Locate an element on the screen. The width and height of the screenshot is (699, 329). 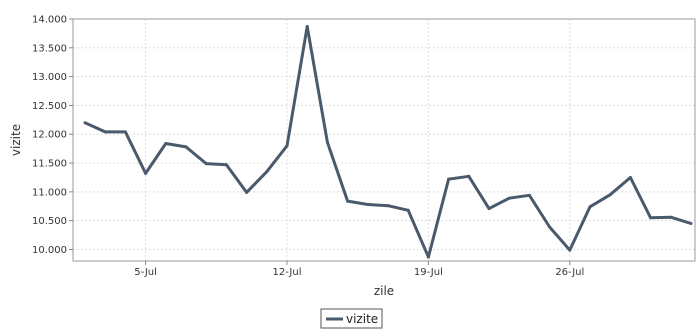
legend: vizite is located at coordinates (351, 318).